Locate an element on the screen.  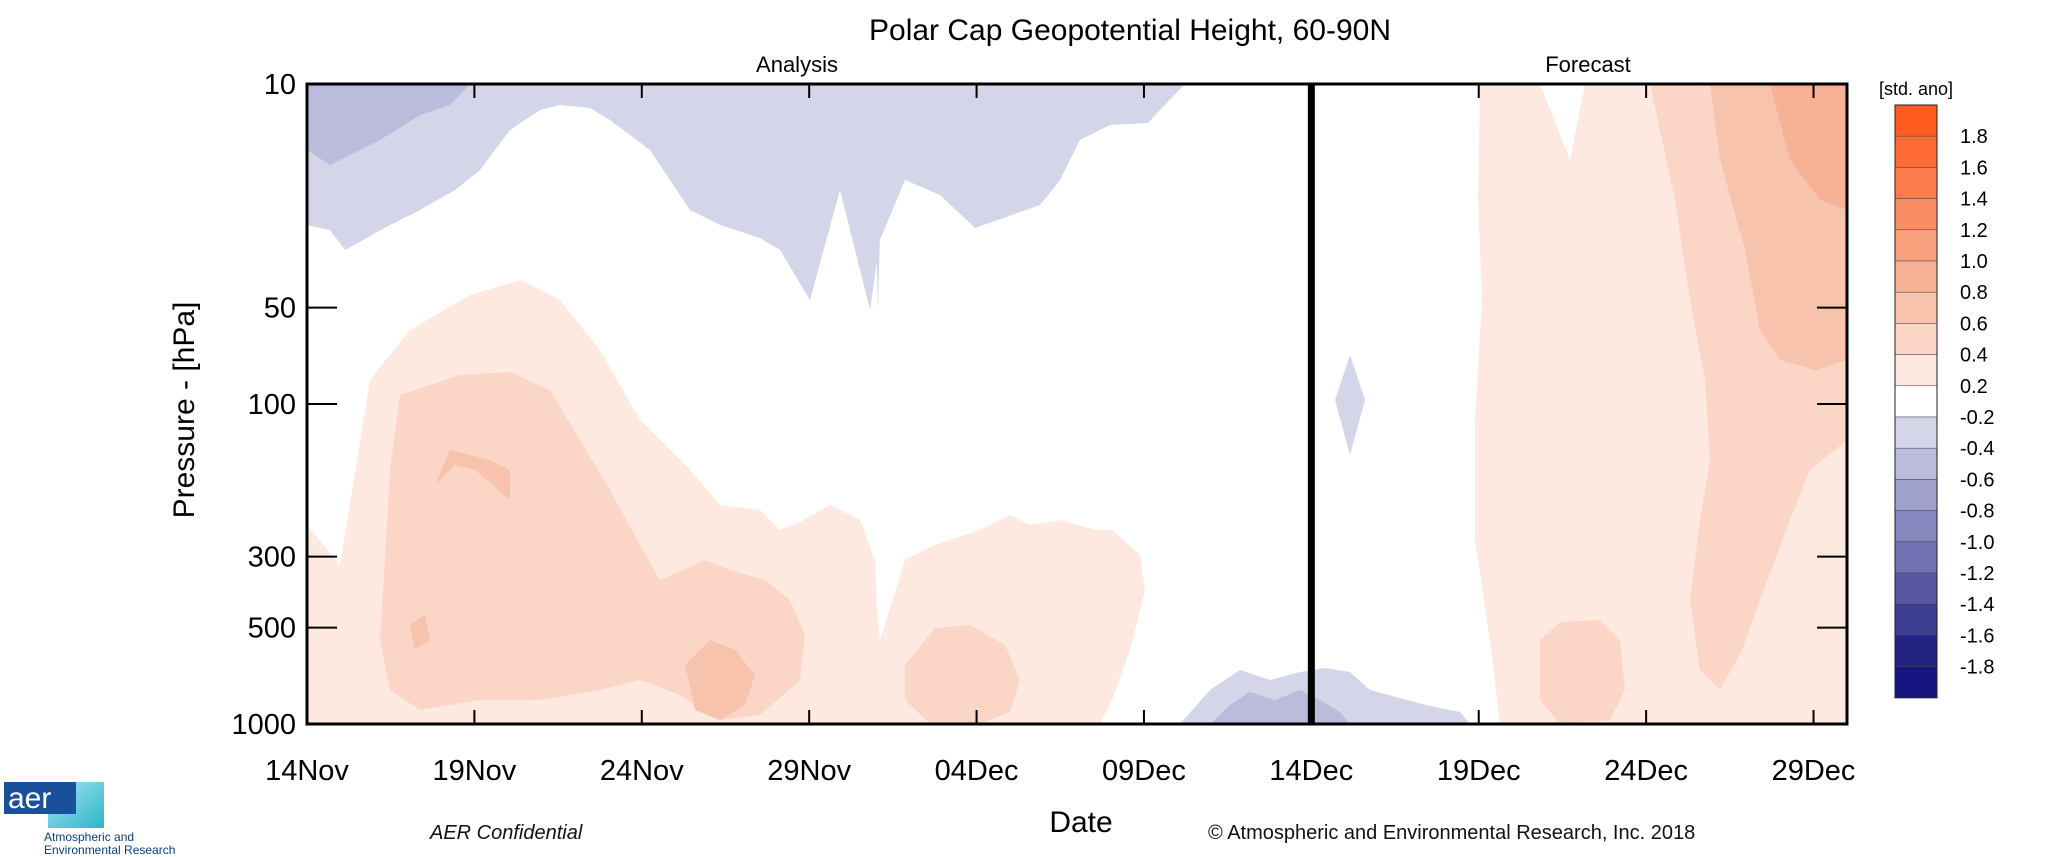
x-tick-label: 29Dec is located at coordinates (1814, 771).